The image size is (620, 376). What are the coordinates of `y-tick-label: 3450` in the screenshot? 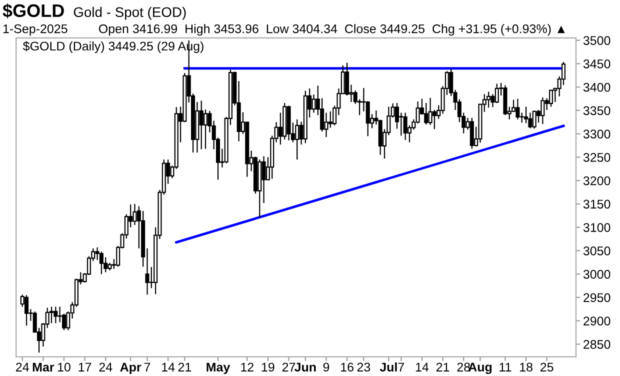 It's located at (596, 63).